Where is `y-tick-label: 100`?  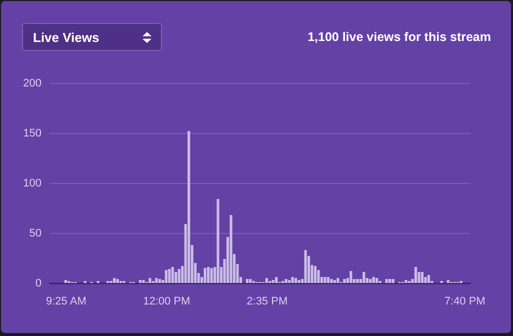 y-tick-label: 100 is located at coordinates (32, 184).